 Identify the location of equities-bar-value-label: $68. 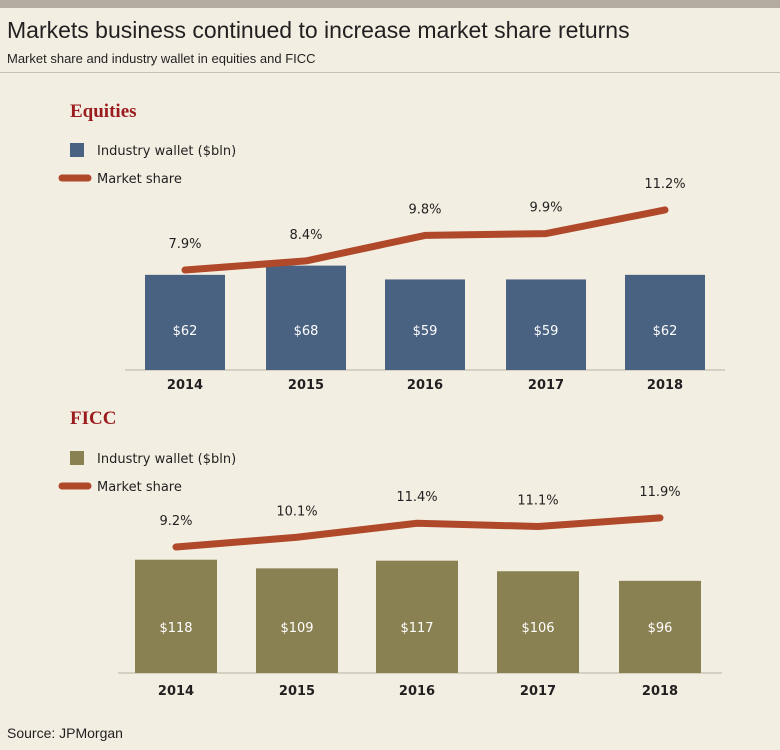
(306, 331).